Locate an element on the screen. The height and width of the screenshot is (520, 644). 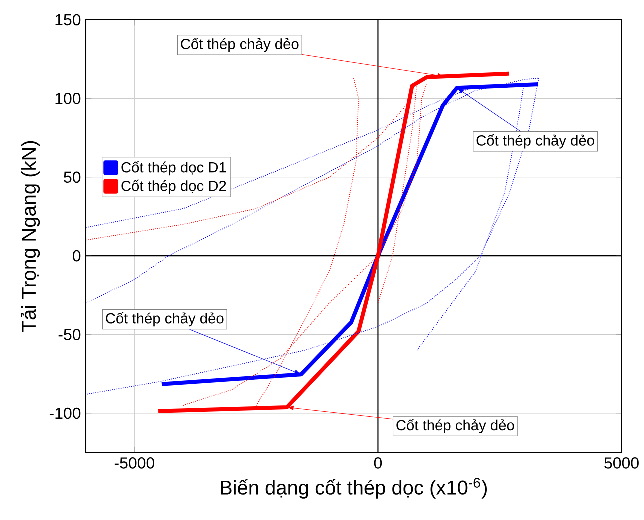
y-tick-label: 50 is located at coordinates (72, 178).